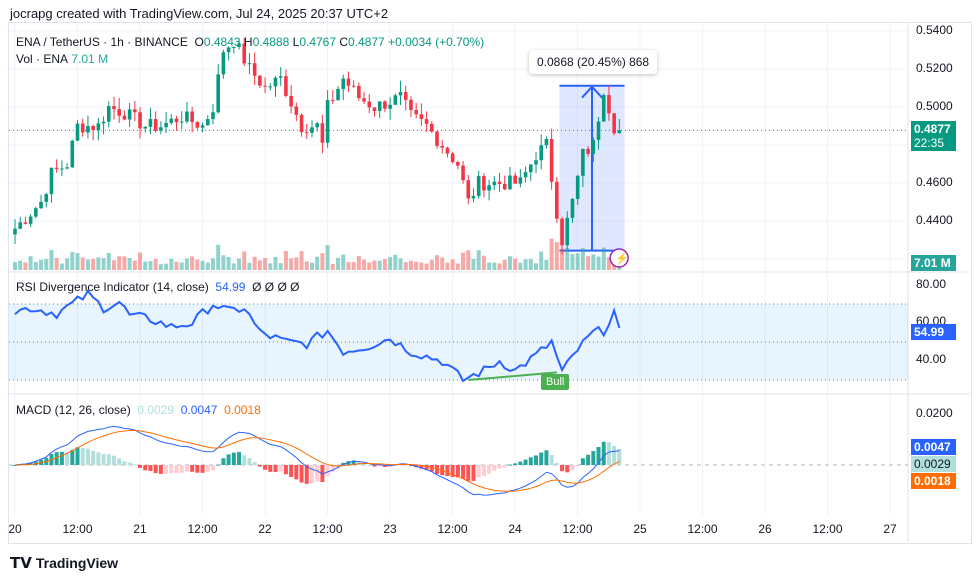 The height and width of the screenshot is (580, 980). What do you see at coordinates (42, 59) in the screenshot?
I see `volume-label: Vol · ENA` at bounding box center [42, 59].